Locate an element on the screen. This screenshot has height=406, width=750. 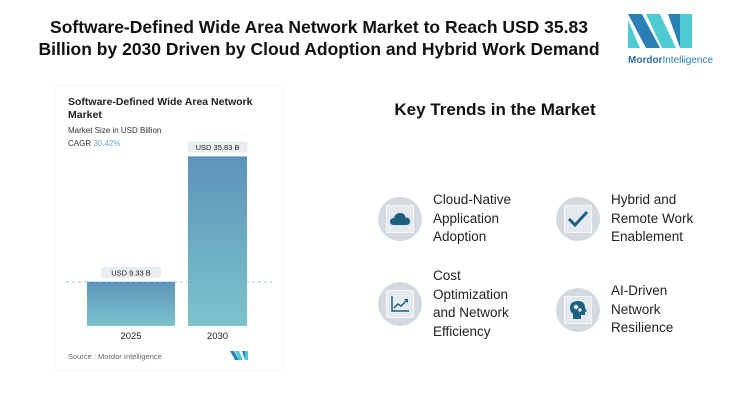
trends-title: Key Trends in the Market is located at coordinates (495, 109).